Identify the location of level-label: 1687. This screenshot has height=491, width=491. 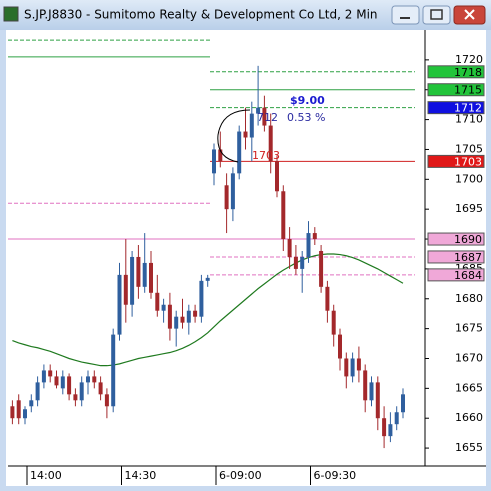
(468, 257).